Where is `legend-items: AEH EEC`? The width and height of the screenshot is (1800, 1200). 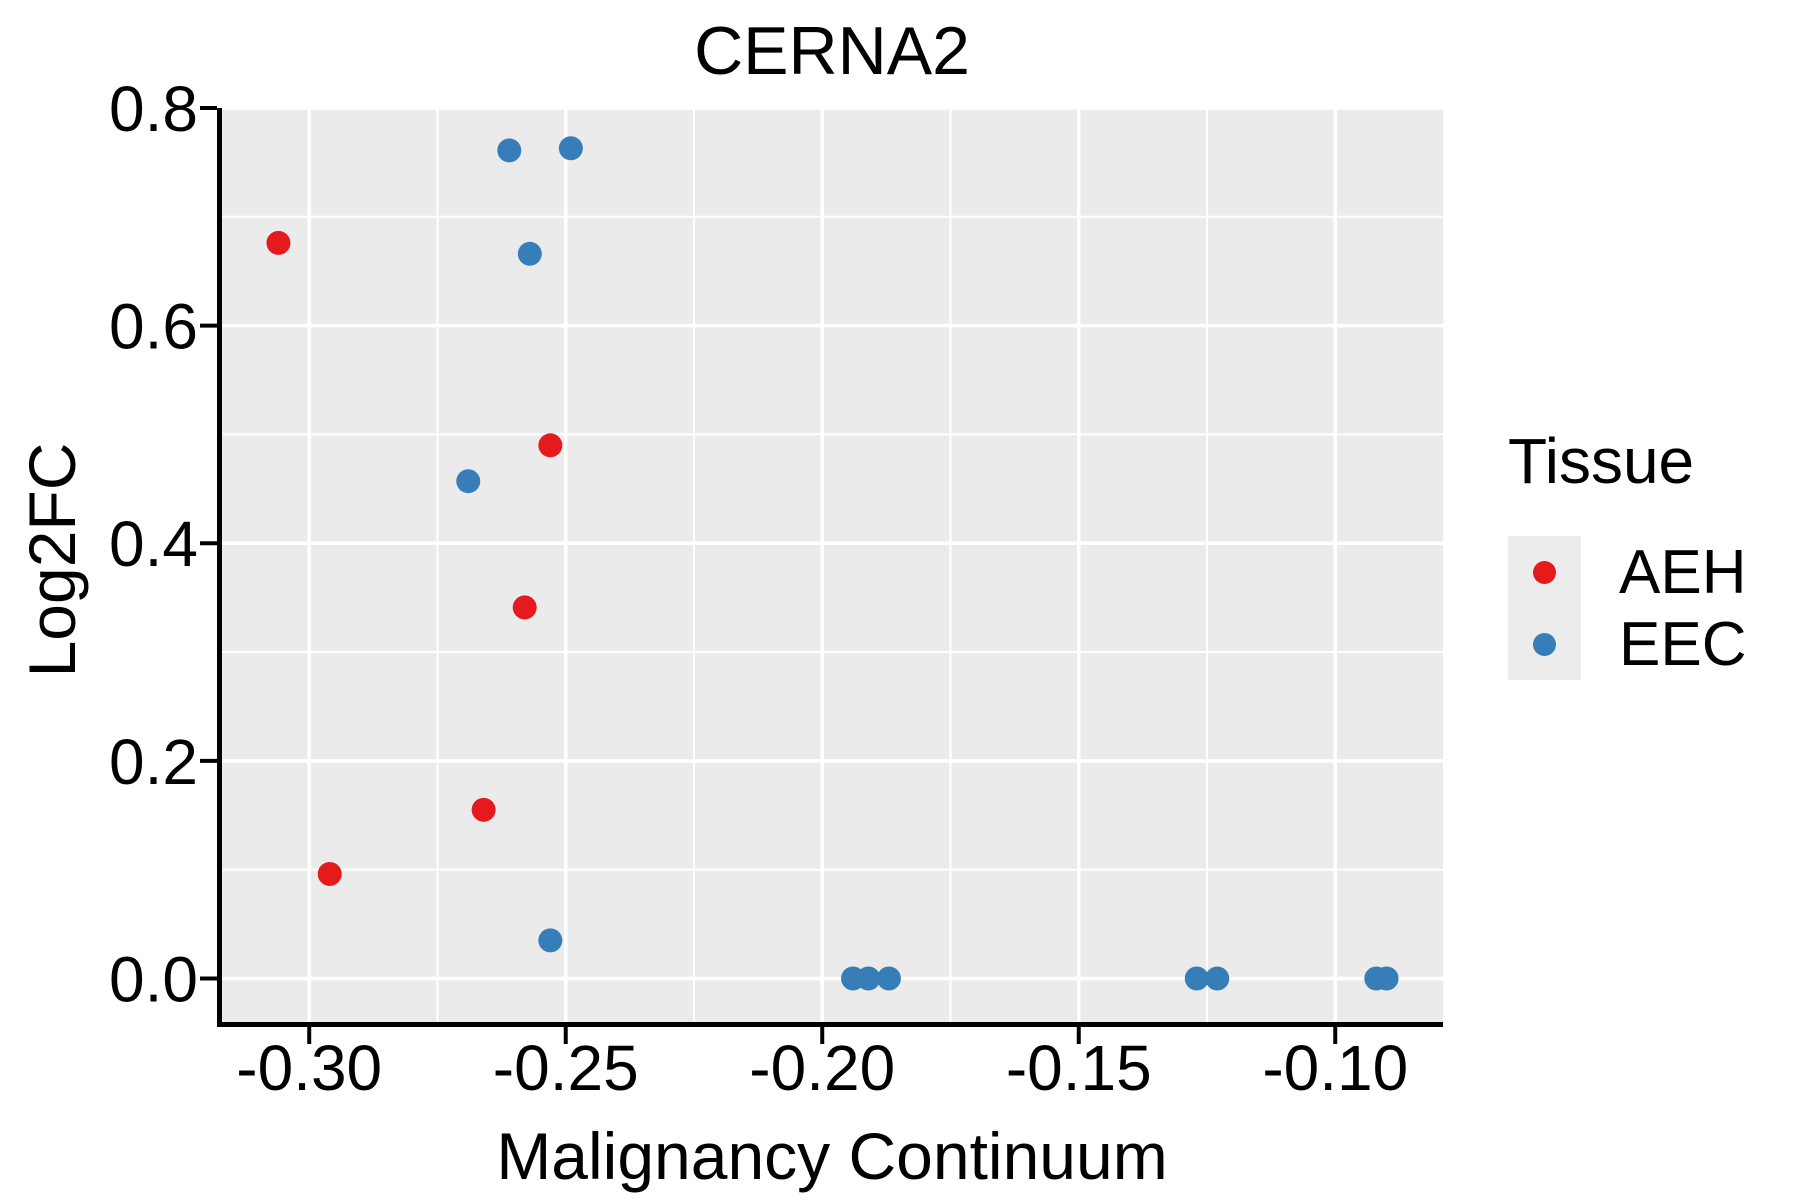
legend-items: AEH EEC is located at coordinates (1627, 608).